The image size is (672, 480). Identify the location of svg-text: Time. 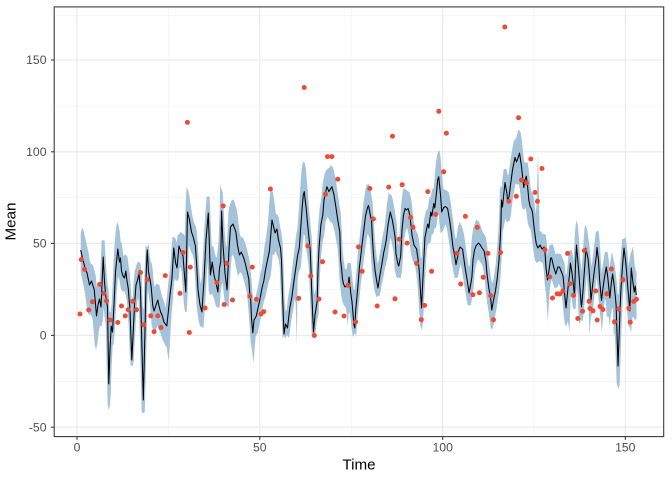
(358, 465).